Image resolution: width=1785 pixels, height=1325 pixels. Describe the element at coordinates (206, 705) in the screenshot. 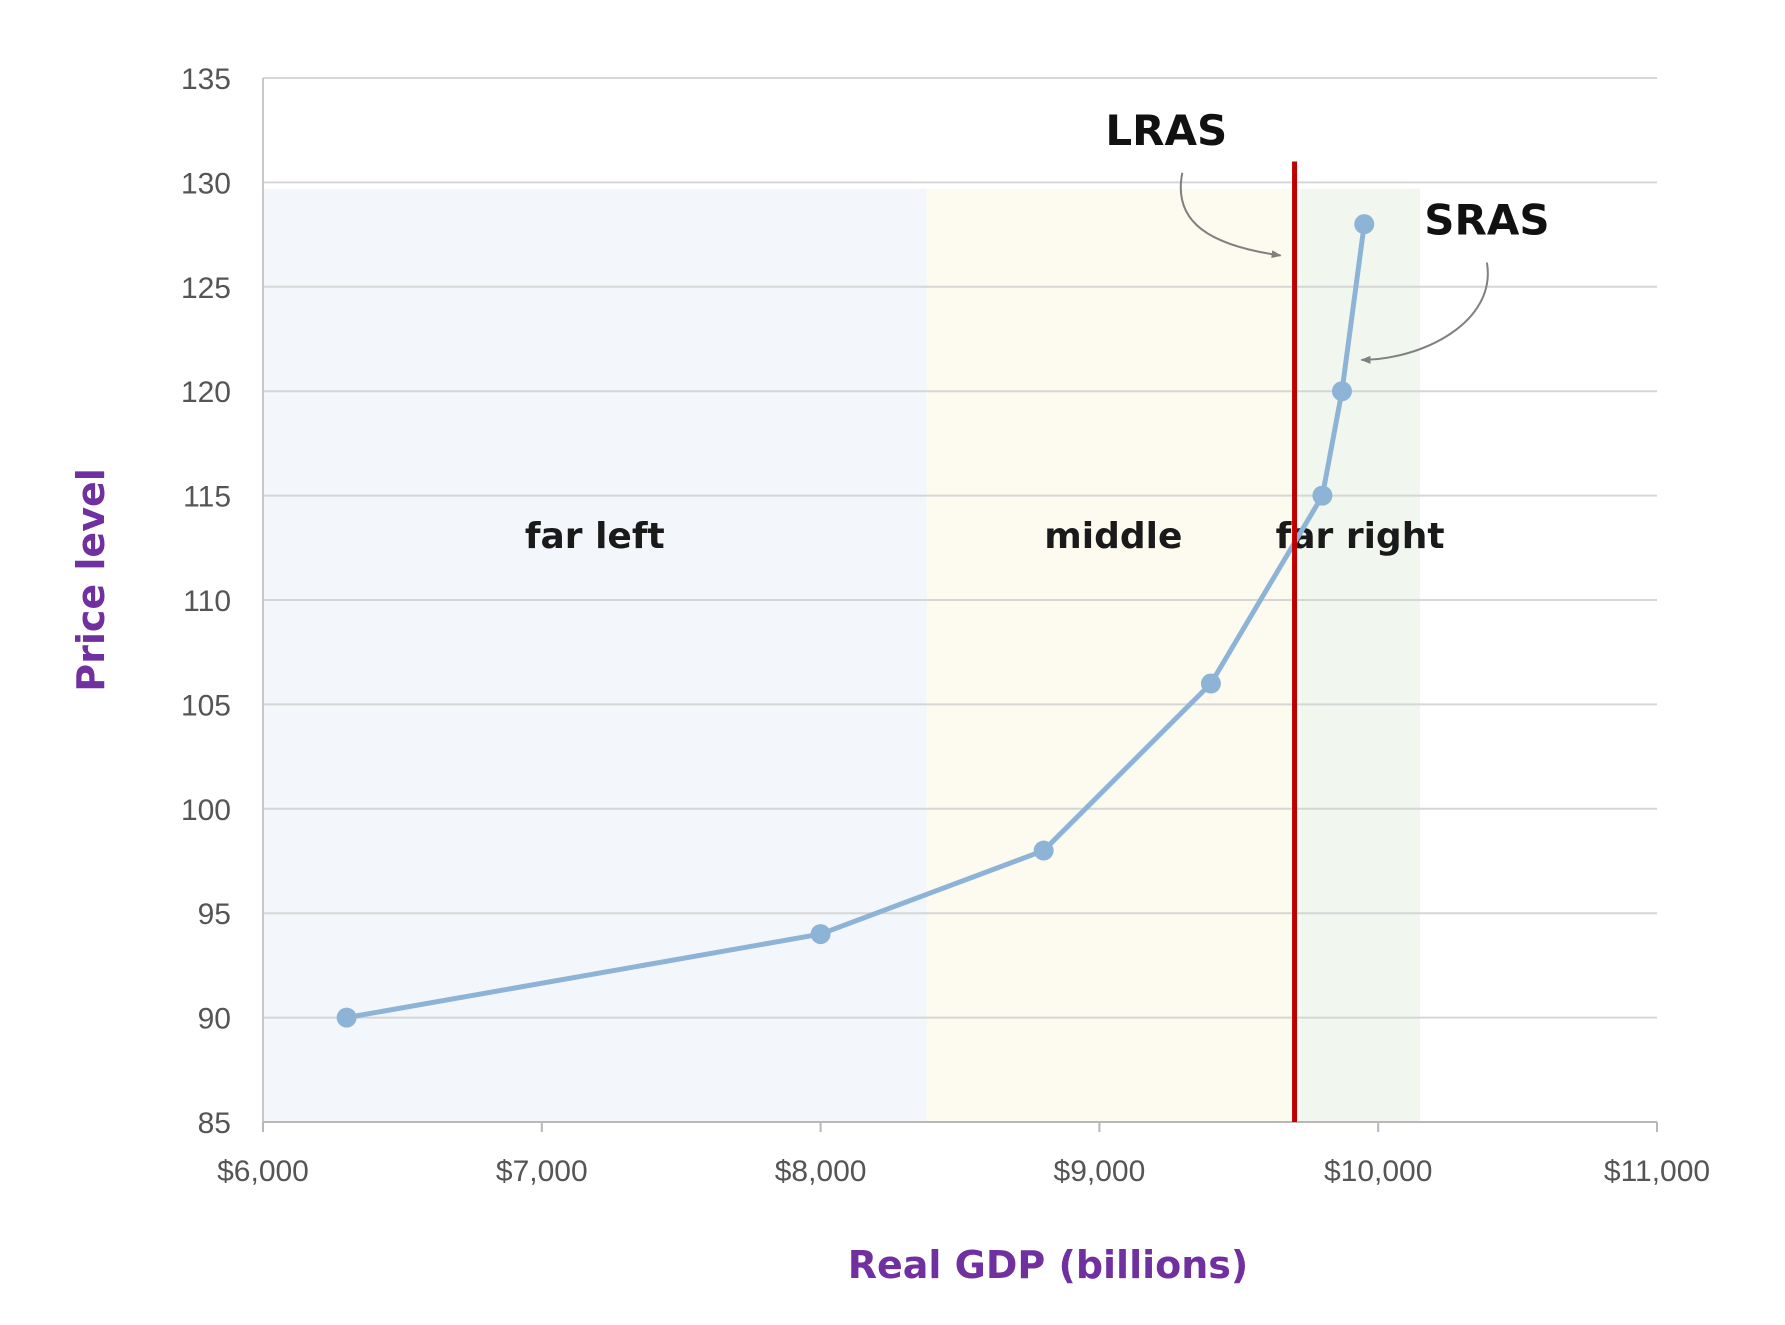

I see `y-tick-label-105: 105` at that location.